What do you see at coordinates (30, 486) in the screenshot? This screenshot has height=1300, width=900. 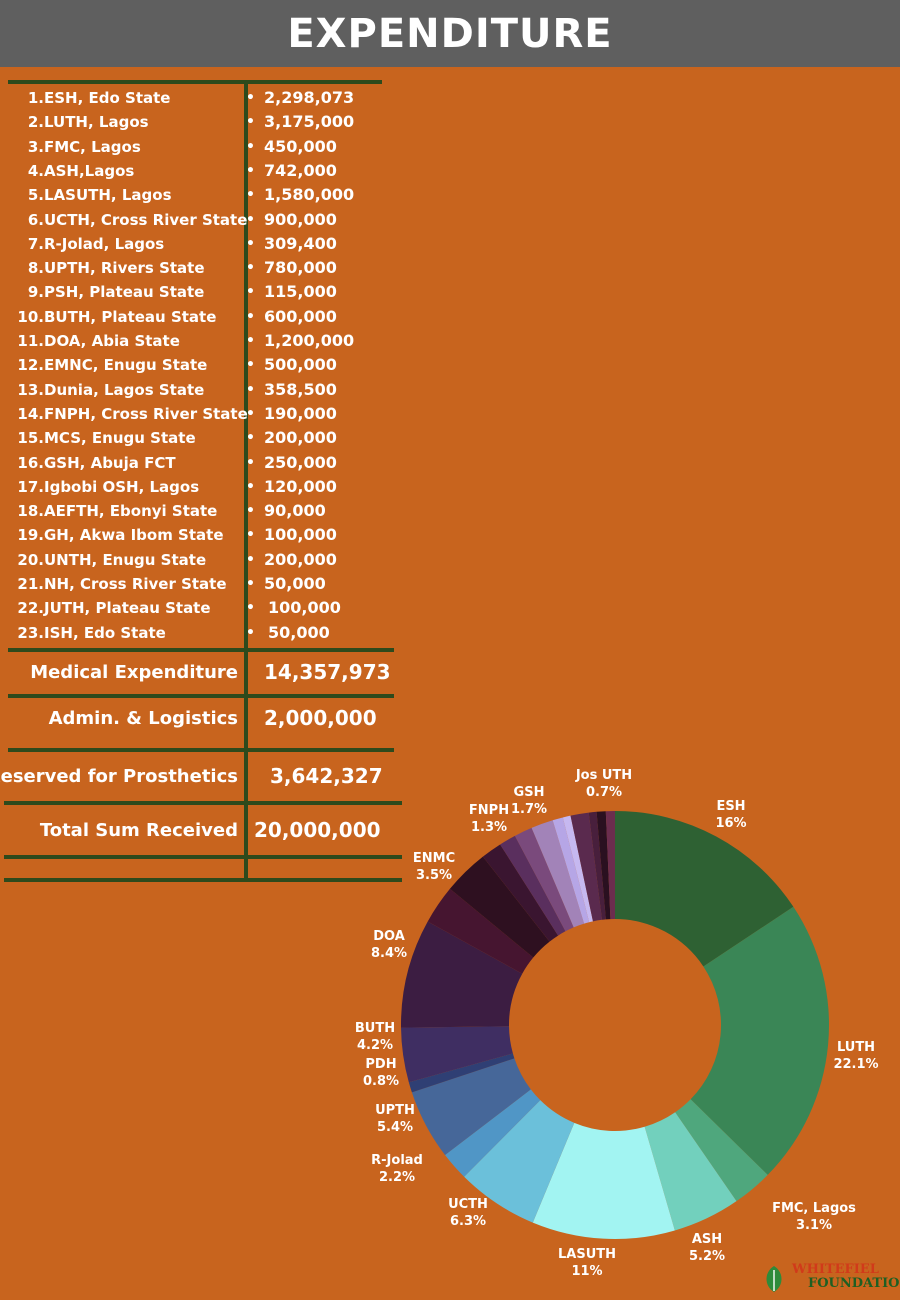 I see `row-number: 17.` at bounding box center [30, 486].